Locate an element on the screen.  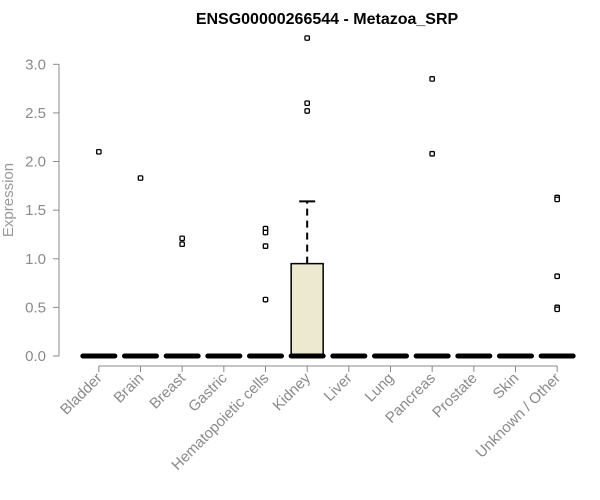
x-tick-label: Bladder is located at coordinates (81, 394).